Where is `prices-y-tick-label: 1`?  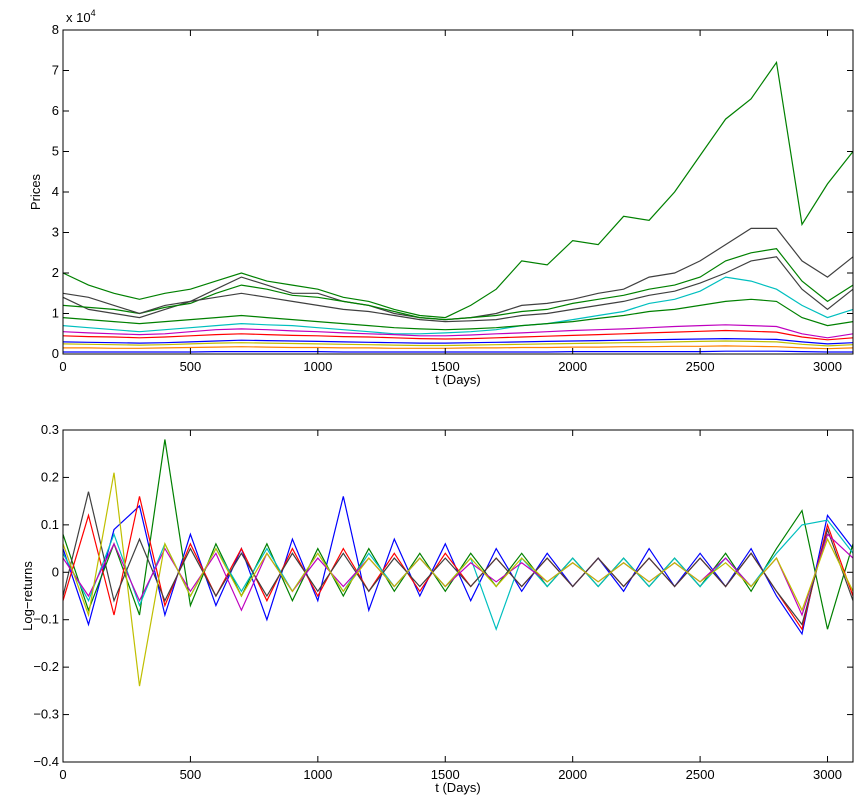 prices-y-tick-label: 1 is located at coordinates (55, 313).